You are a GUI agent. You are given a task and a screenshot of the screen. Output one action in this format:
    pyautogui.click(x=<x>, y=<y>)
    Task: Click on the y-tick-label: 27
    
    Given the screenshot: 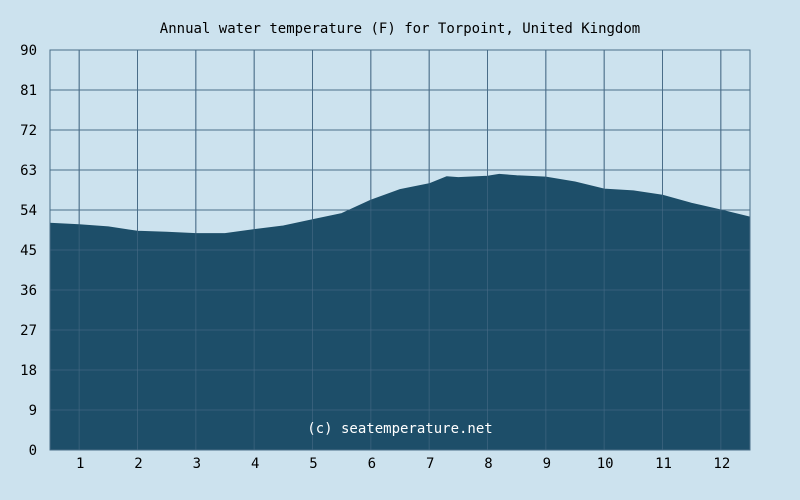 What is the action you would take?
    pyautogui.click(x=28, y=331)
    